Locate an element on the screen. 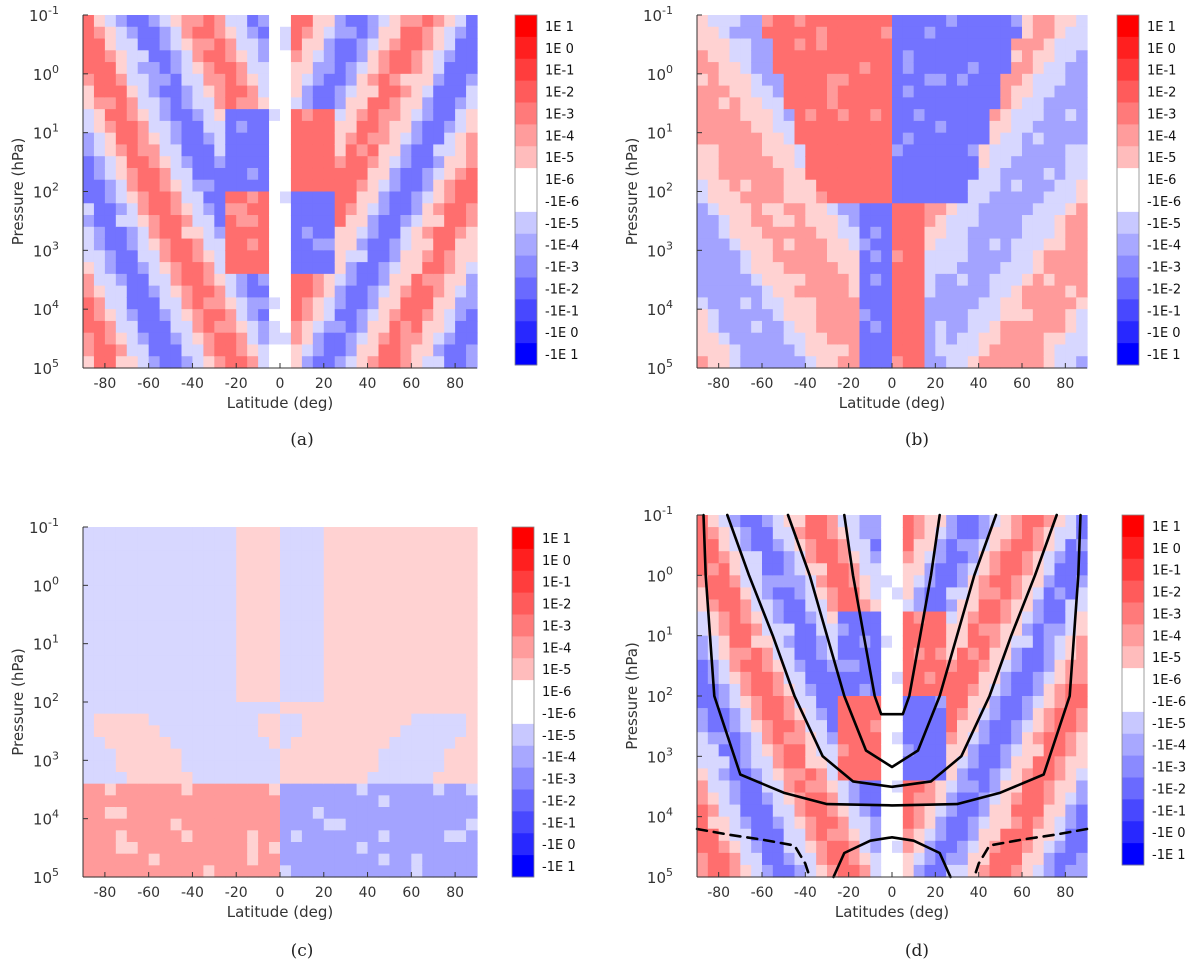  colorbar-label: 1E-5 is located at coordinates (559, 158).